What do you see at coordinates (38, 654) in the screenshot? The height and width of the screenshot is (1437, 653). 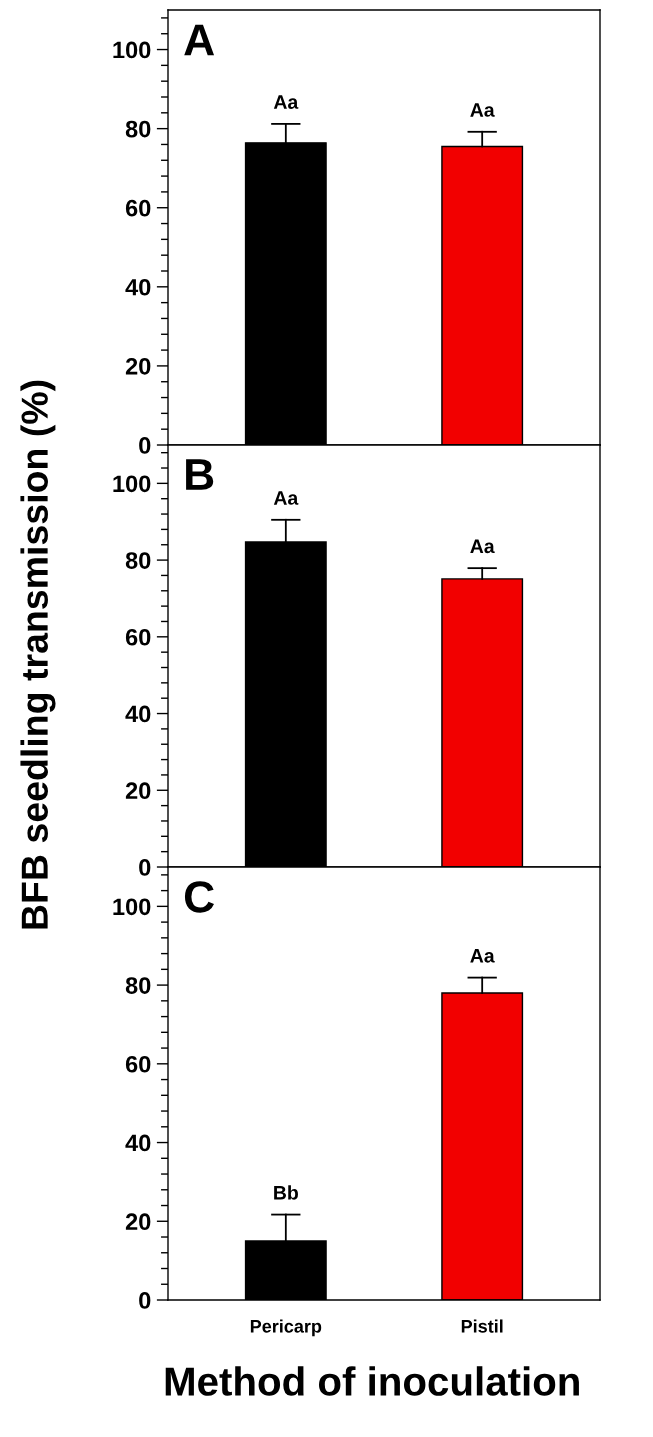 I see `y-axis-title: BFB seedling transmission (%)` at bounding box center [38, 654].